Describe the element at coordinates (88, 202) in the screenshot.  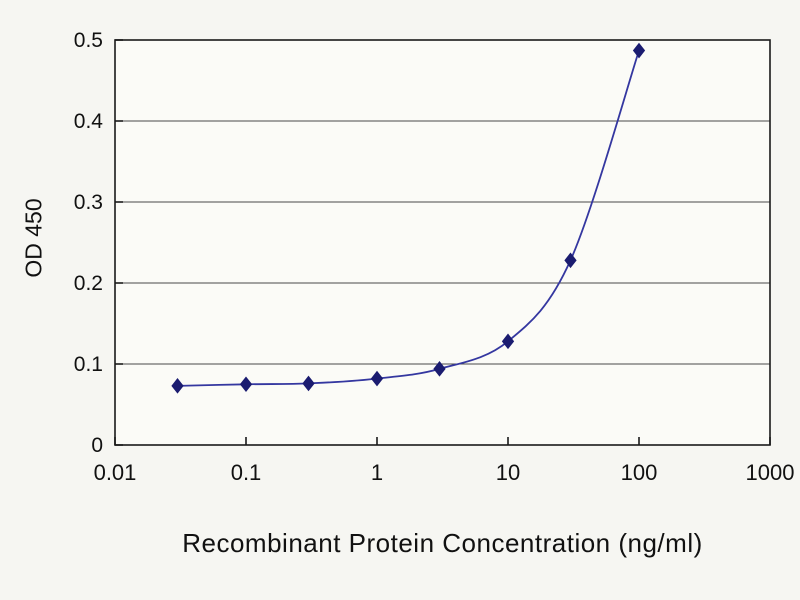
I see `y-tick-label: 0.3` at that location.